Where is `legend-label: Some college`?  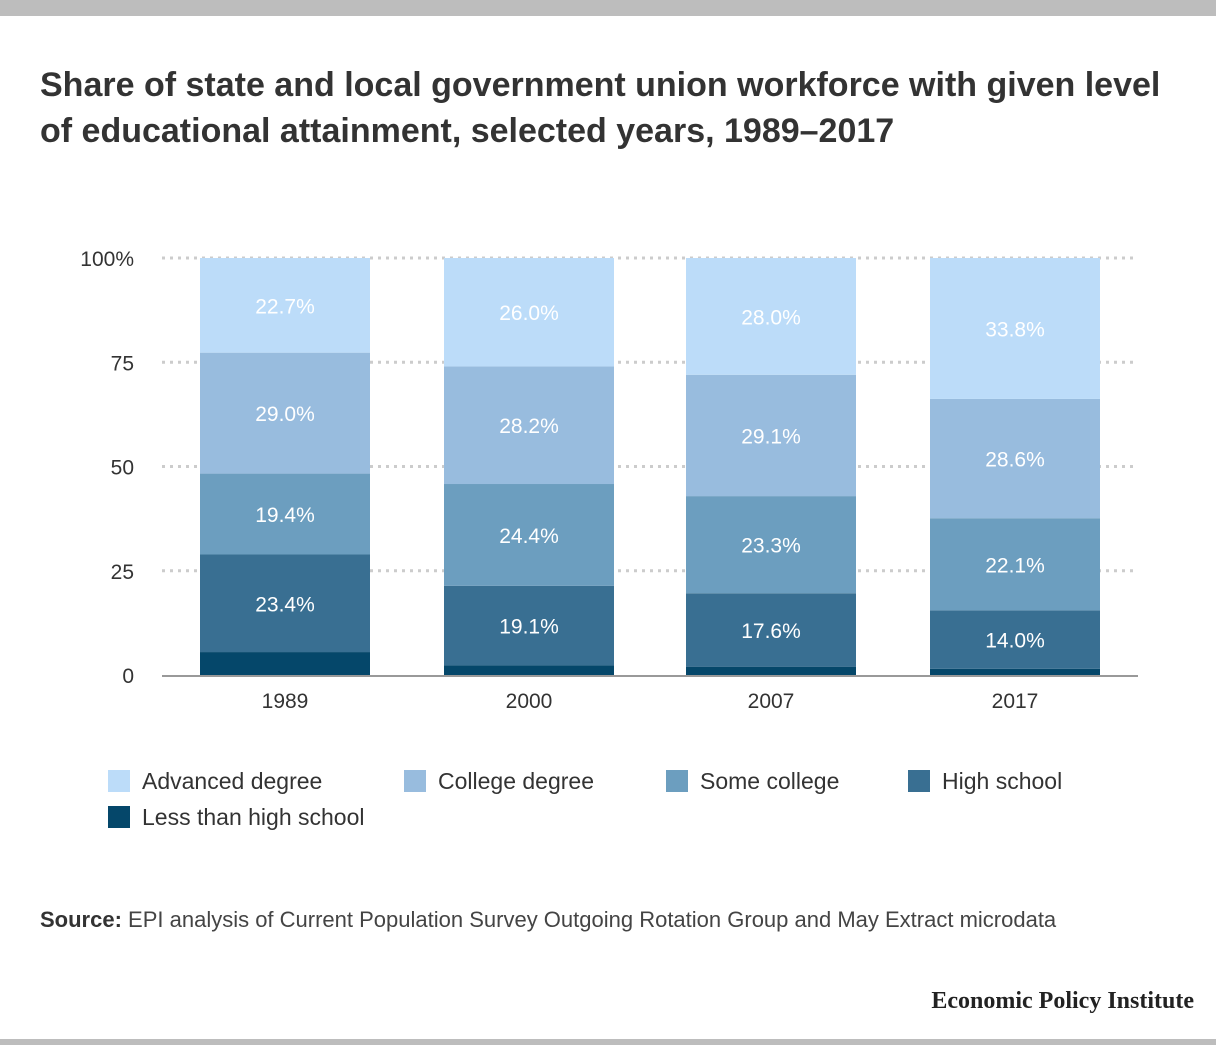 legend-label: Some college is located at coordinates (770, 780).